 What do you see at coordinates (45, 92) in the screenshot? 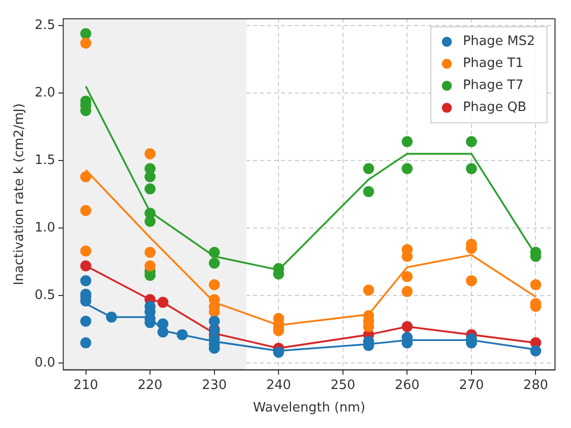
I see `y-tick-label: 2.0` at bounding box center [45, 92].